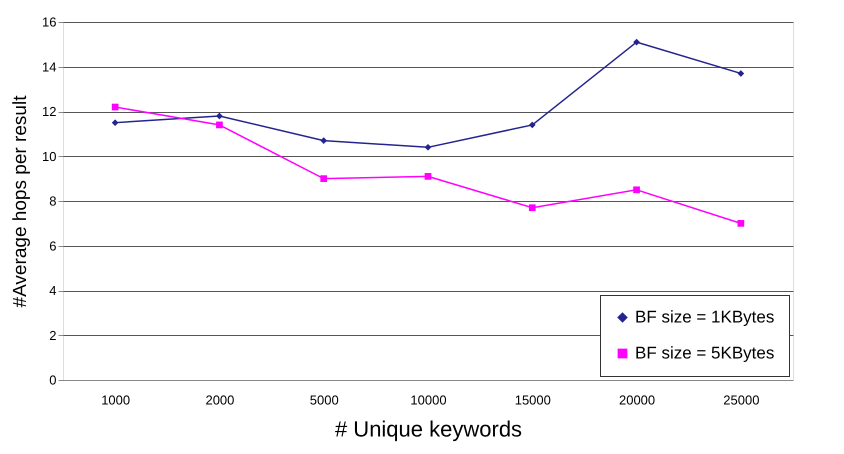 The height and width of the screenshot is (454, 844). Describe the element at coordinates (52, 201) in the screenshot. I see `y-tick-label: 8` at that location.